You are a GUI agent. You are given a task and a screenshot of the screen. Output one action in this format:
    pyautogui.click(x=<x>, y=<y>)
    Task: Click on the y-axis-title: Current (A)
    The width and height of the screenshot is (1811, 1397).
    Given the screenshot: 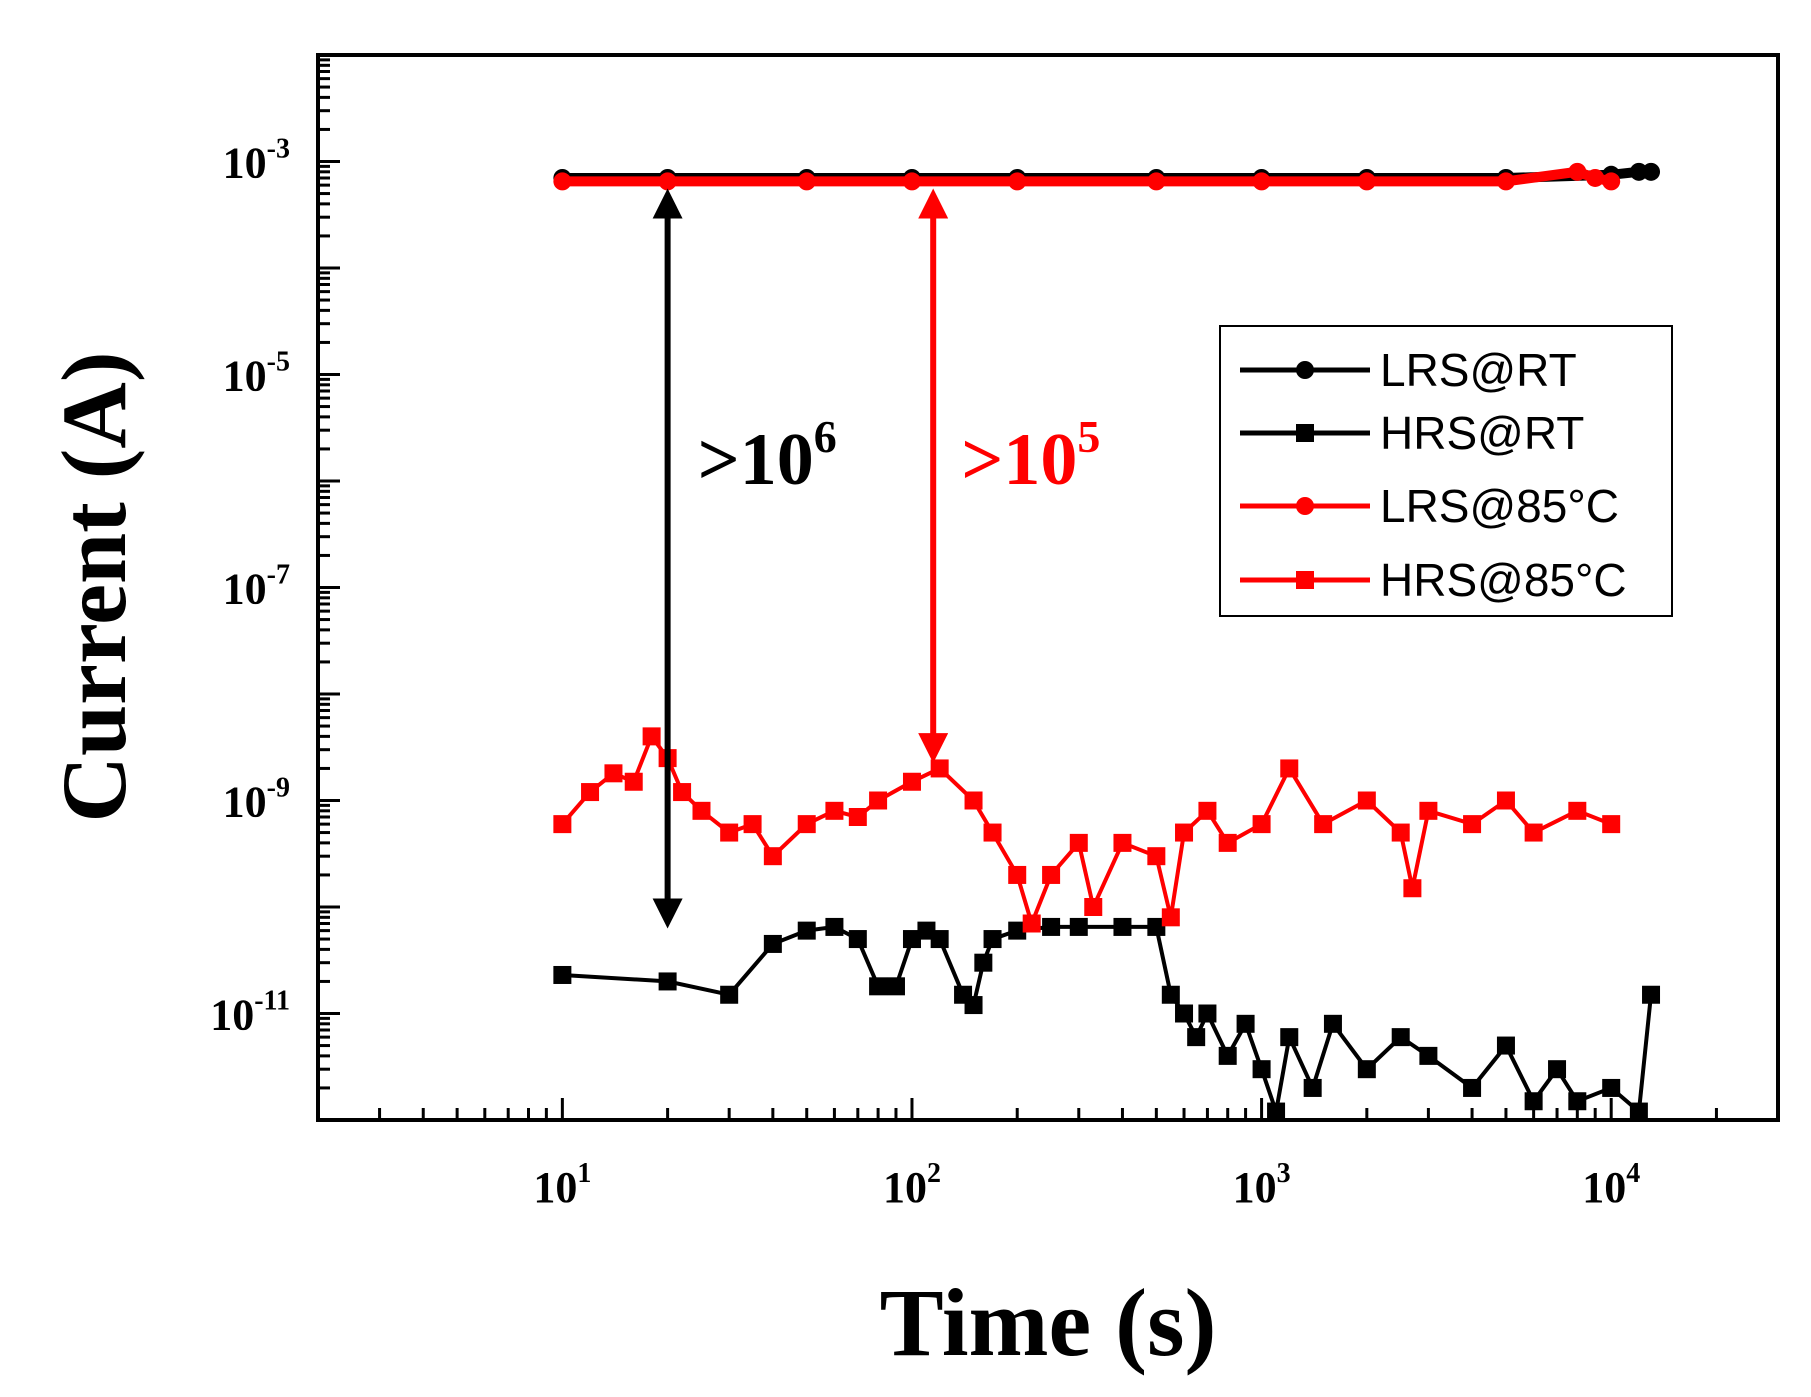 What is the action you would take?
    pyautogui.click(x=94, y=587)
    